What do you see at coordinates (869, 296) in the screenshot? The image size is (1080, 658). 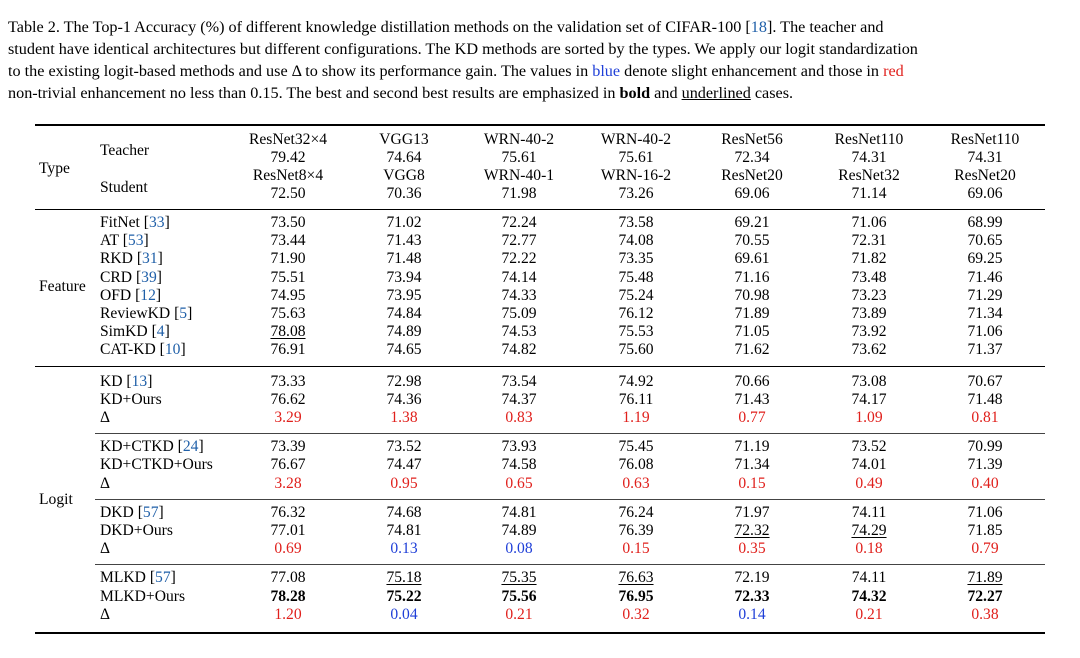 I see `value-cell: 73.23` at bounding box center [869, 296].